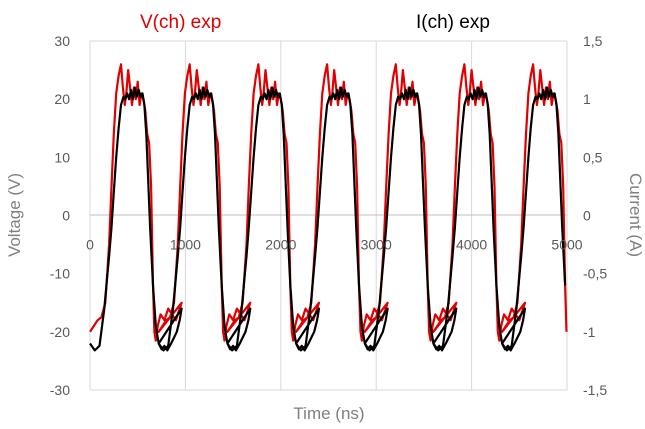 This screenshot has width=645, height=429. I want to click on y2-tick-label-3: 0, so click(587, 216).